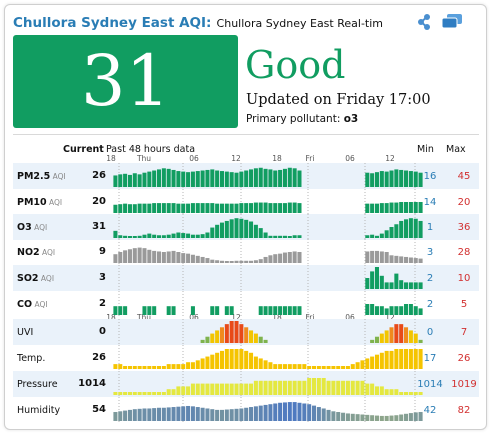 Image resolution: width=493 pixels, height=434 pixels. Describe the element at coordinates (246, 410) in the screenshot. I see `row-humidity: Humidity 54 42 82` at that location.